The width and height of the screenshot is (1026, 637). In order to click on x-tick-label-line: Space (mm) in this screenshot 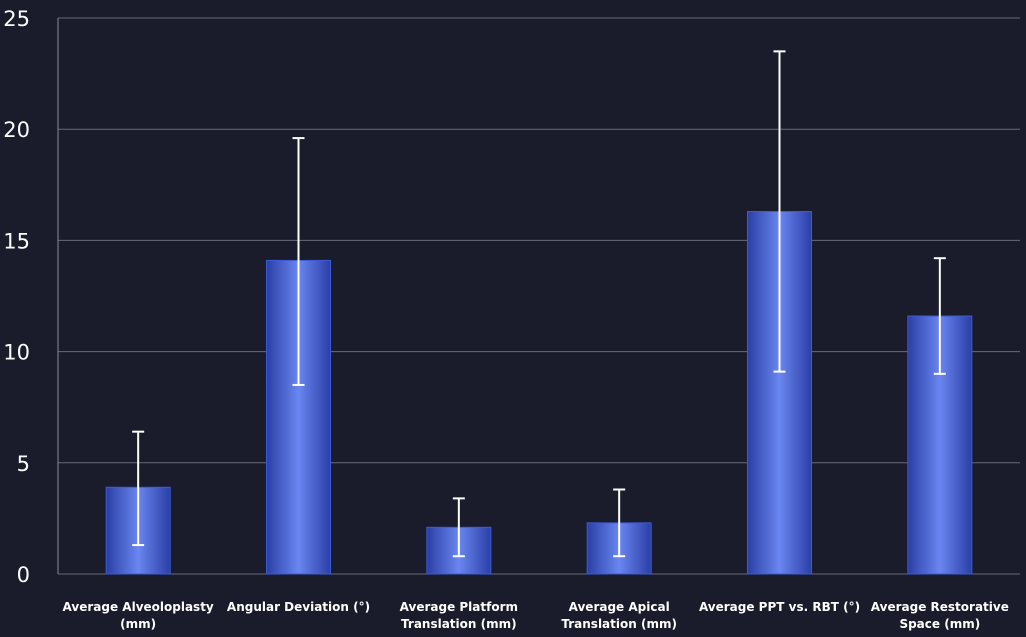, I will do `click(939, 624)`.